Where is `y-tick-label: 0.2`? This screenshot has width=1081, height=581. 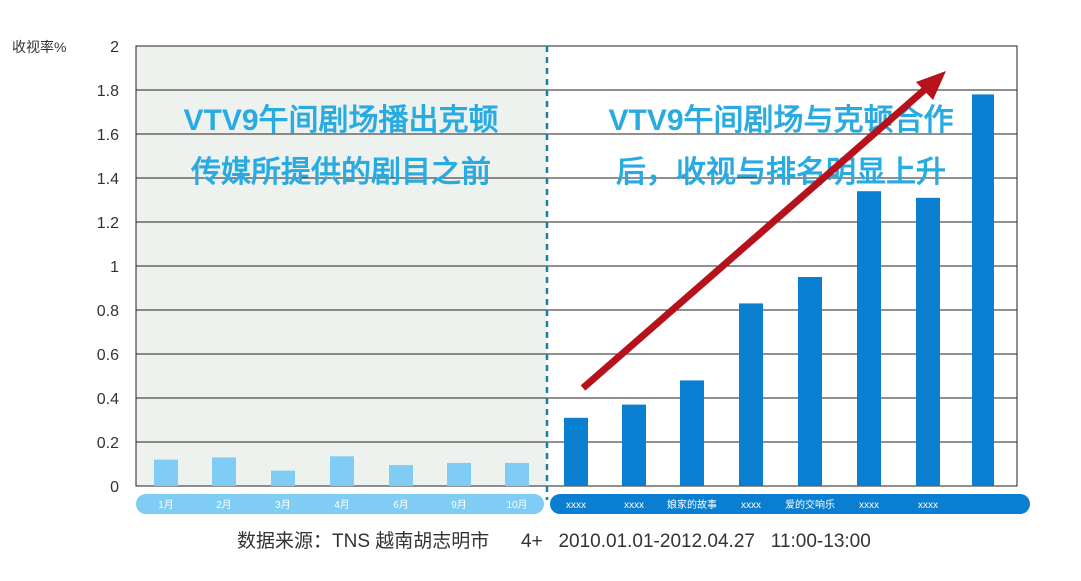
y-tick-label: 0.2 is located at coordinates (108, 443).